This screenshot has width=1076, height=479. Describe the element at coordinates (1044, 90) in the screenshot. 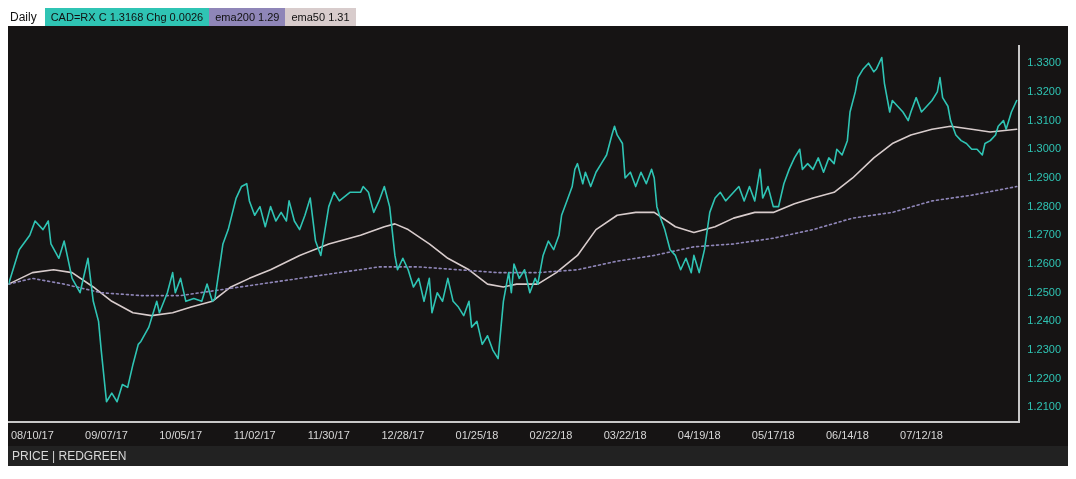

I see `y-tick-label: 1.3200` at that location.